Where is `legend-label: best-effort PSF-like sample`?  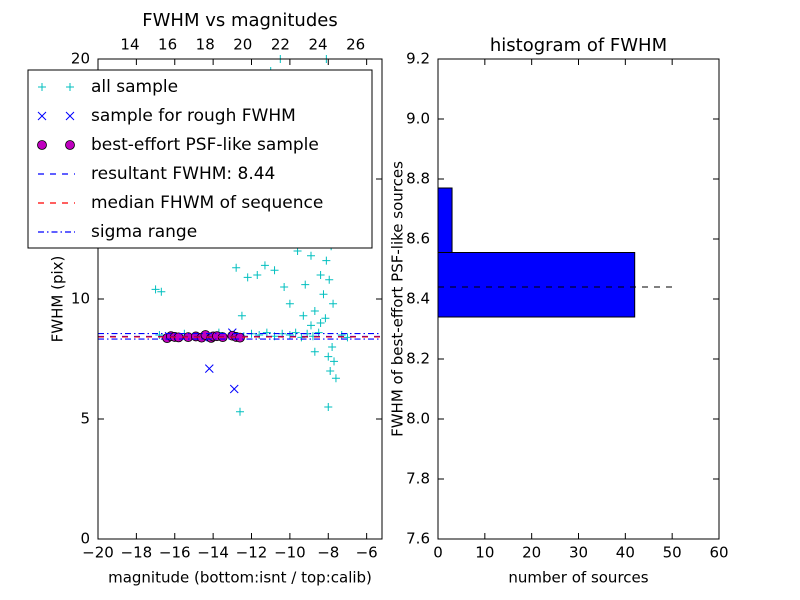
legend-label: best-effort PSF-like sample is located at coordinates (205, 145).